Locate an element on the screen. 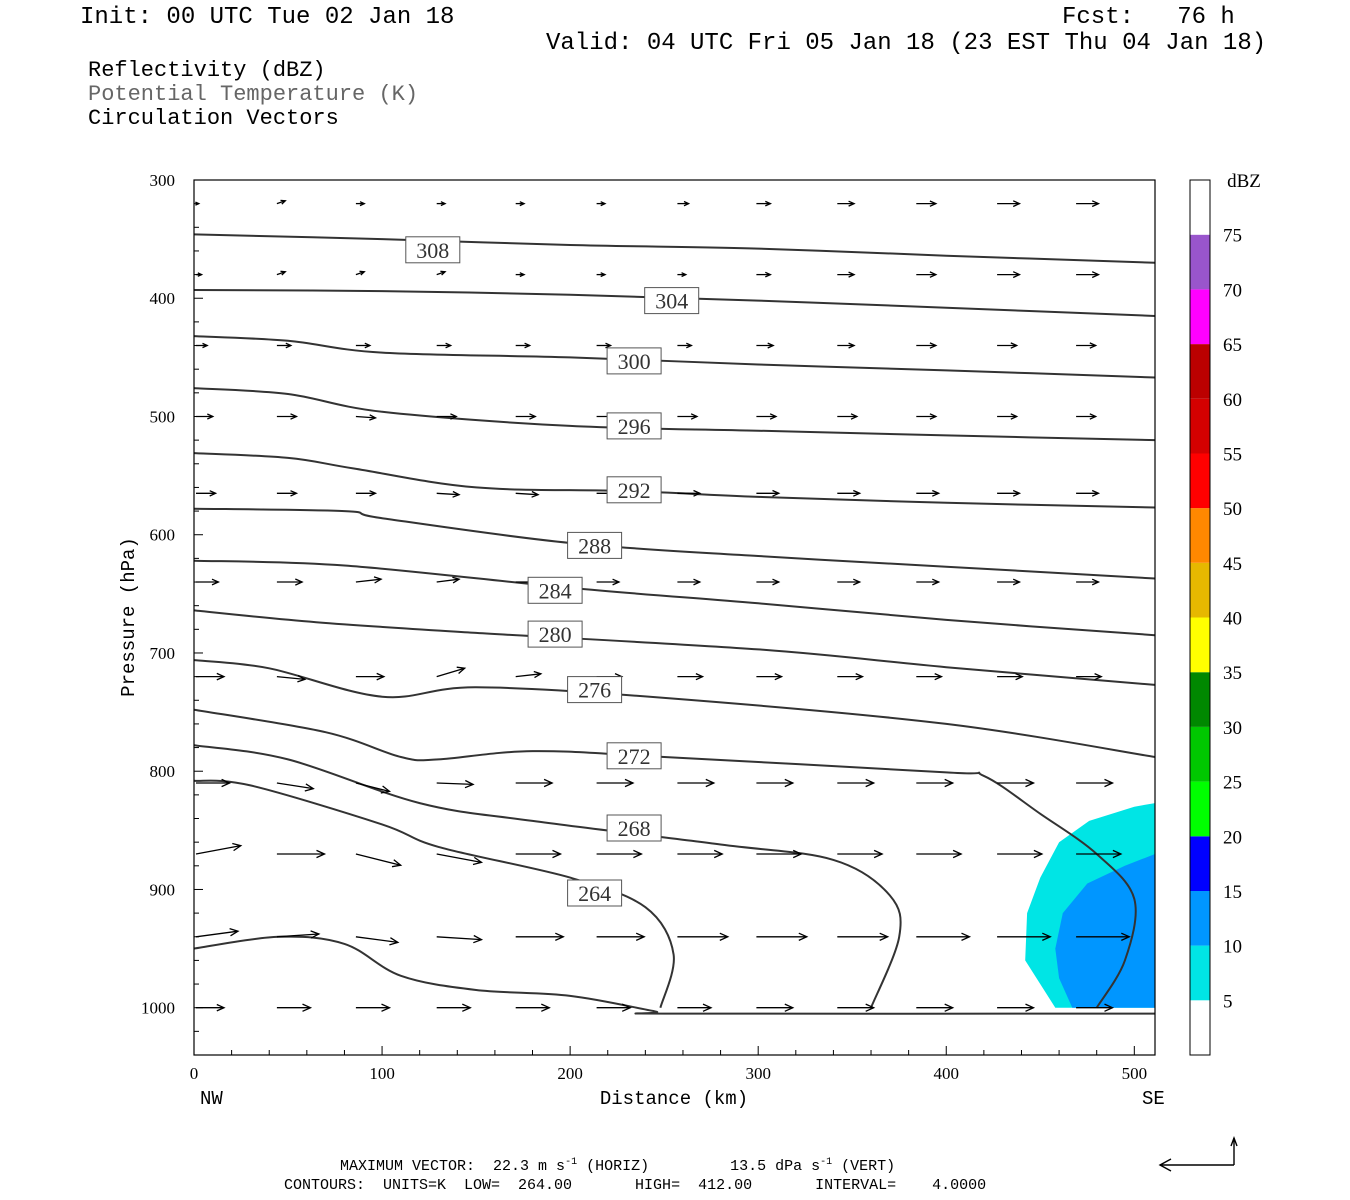  isentrope-label-272: 272 is located at coordinates (634, 756).